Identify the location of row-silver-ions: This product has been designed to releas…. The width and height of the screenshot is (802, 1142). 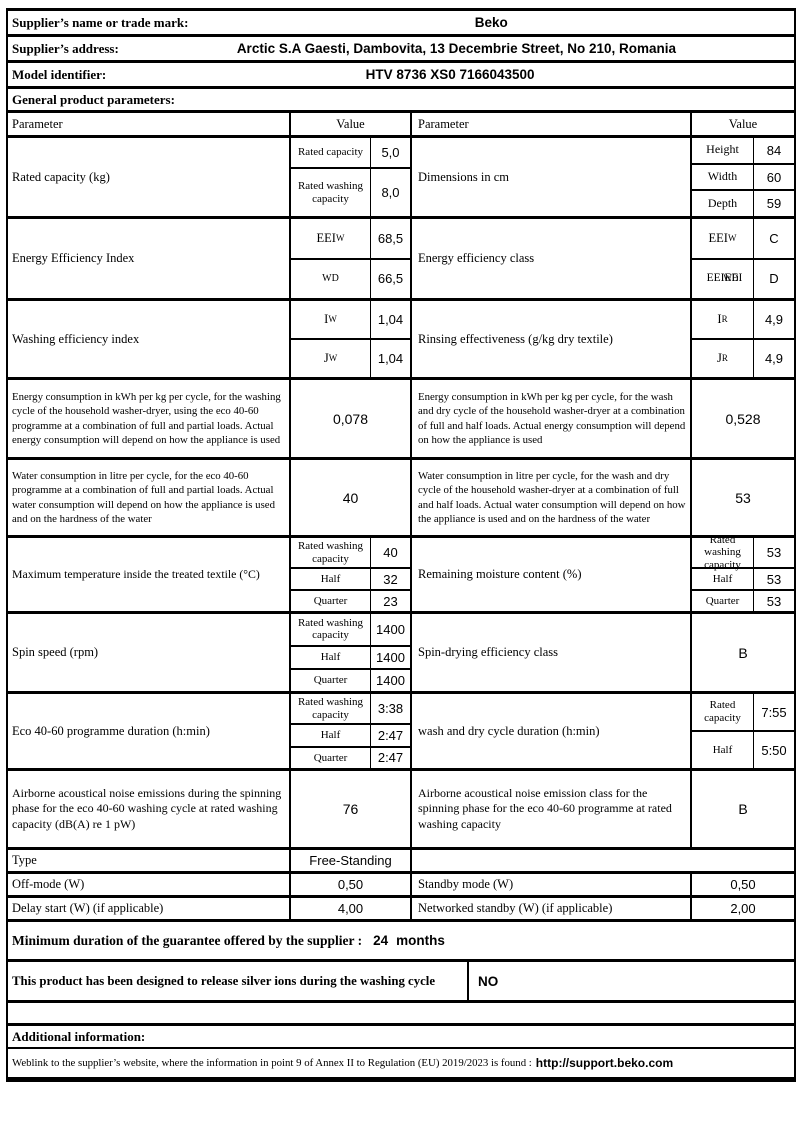
(401, 982).